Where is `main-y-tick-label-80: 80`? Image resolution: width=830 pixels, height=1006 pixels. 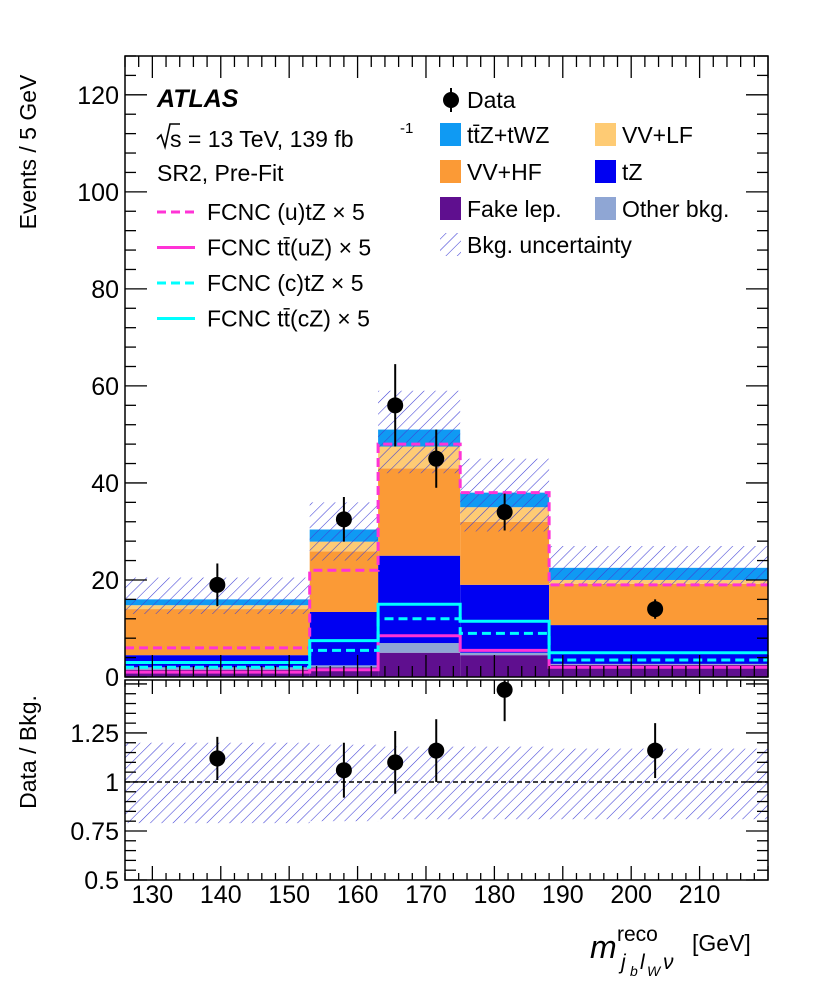
main-y-tick-label-80: 80 is located at coordinates (105, 290).